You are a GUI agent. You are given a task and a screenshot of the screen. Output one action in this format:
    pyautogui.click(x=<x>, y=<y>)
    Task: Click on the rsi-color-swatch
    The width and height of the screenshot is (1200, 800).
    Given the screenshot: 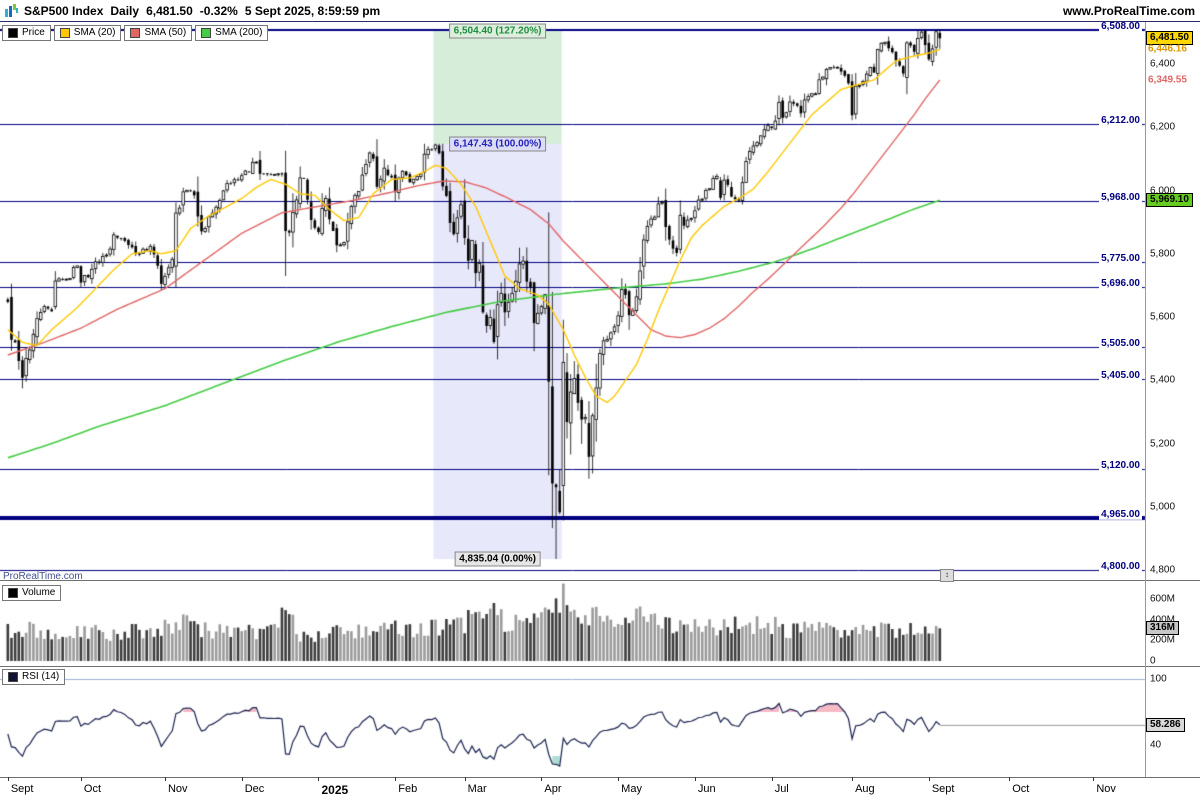 What is the action you would take?
    pyautogui.click(x=13, y=677)
    